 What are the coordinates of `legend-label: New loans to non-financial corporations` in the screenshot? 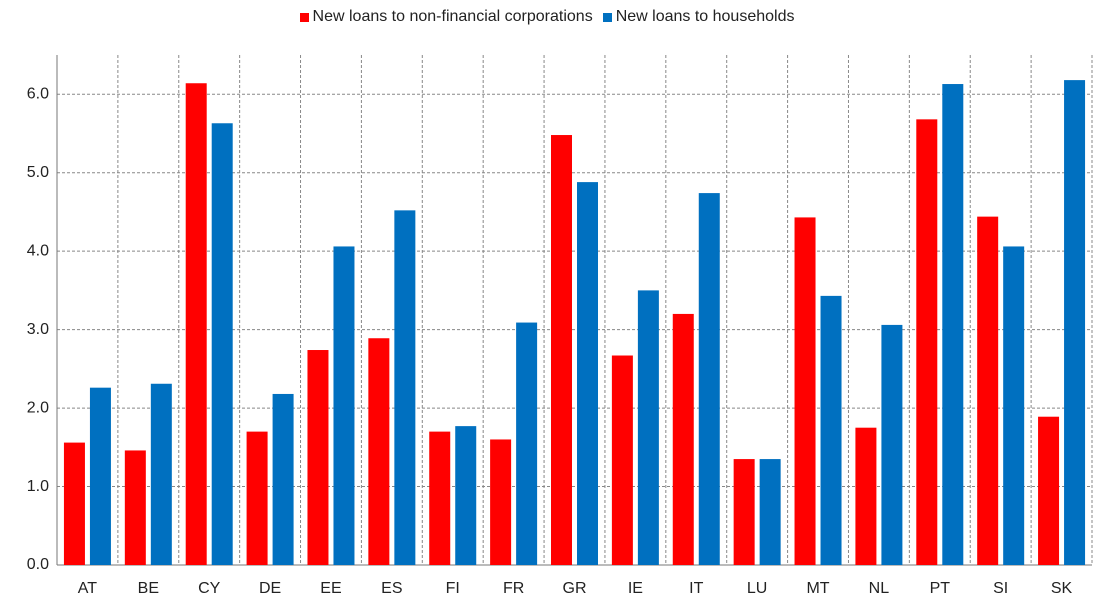 It's located at (452, 16).